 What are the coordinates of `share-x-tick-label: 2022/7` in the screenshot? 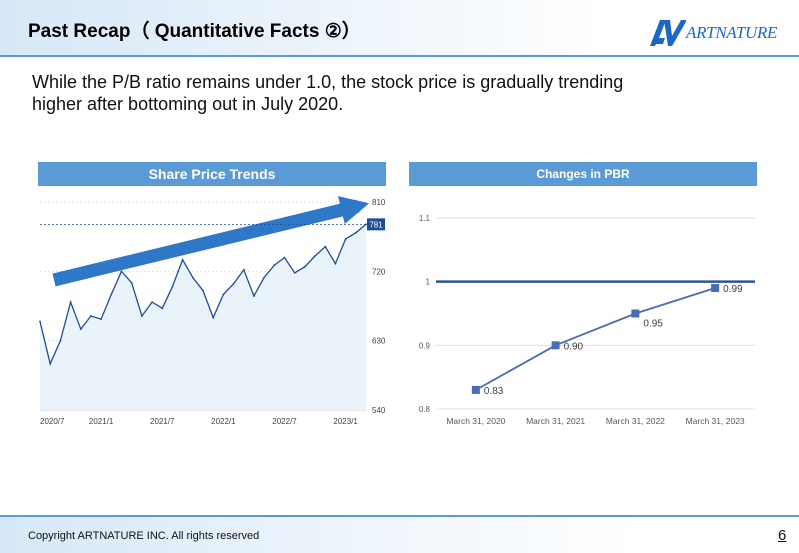 It's located at (284, 421).